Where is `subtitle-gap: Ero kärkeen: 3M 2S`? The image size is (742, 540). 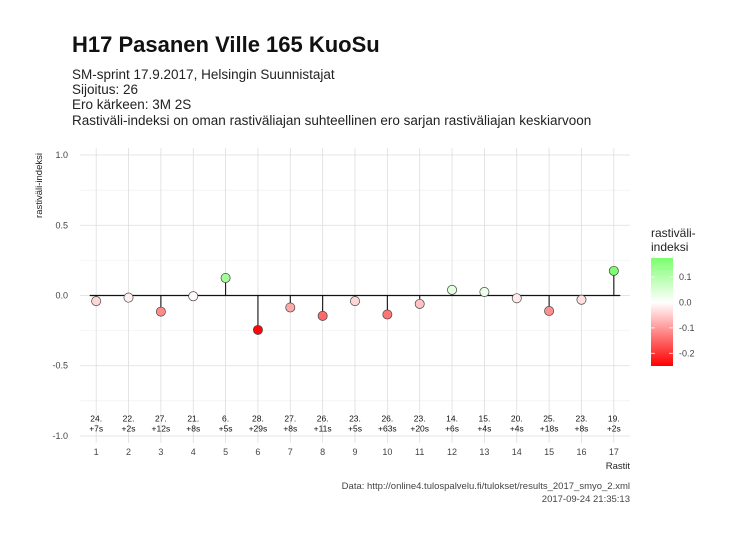 subtitle-gap: Ero kärkeen: 3M 2S is located at coordinates (132, 104).